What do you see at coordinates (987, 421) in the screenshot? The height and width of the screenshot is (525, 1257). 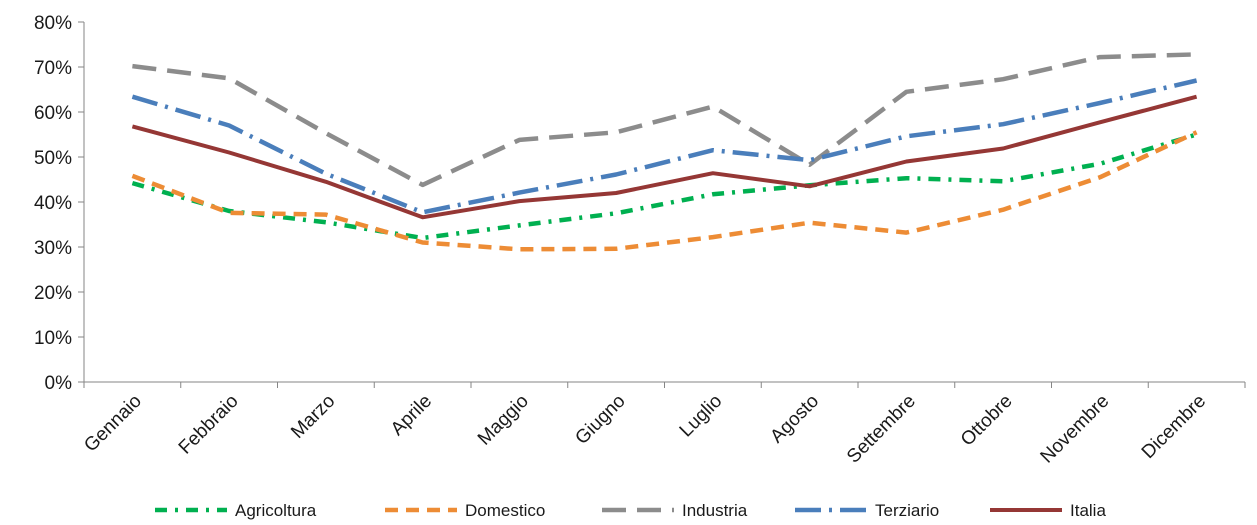 I see `x-tick-label: Ottobre` at bounding box center [987, 421].